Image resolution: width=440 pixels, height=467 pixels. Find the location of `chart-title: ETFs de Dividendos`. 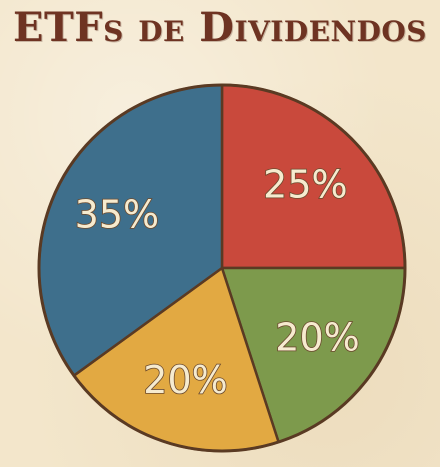

chart-title: ETFs de Dividendos is located at coordinates (220, 27).